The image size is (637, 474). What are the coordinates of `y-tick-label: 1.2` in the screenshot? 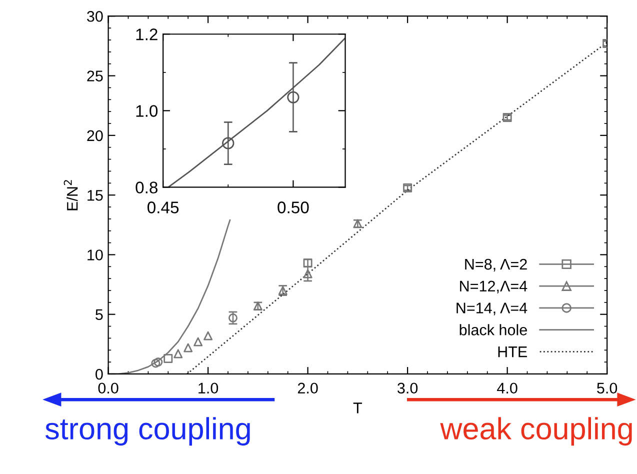 It's located at (147, 34).